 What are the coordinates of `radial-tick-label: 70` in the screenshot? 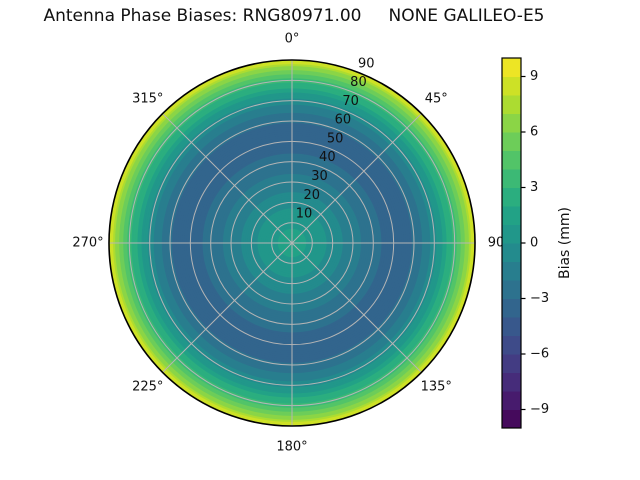 It's located at (350, 101).